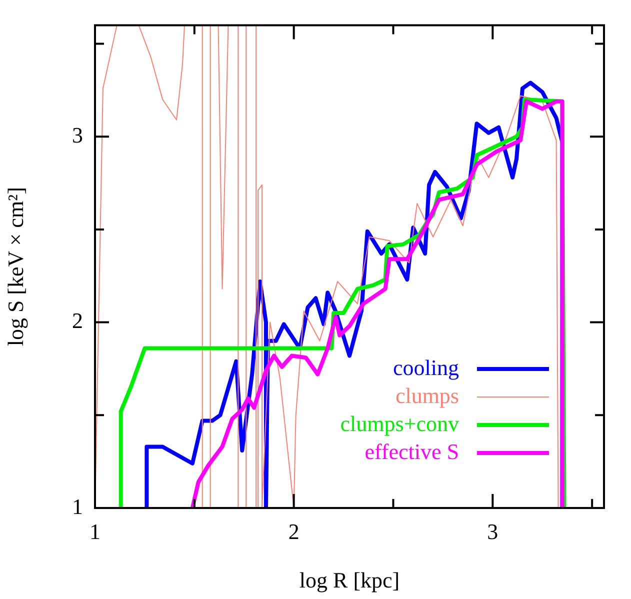 The width and height of the screenshot is (631, 599). I want to click on legend-label: effective S, so click(411, 451).